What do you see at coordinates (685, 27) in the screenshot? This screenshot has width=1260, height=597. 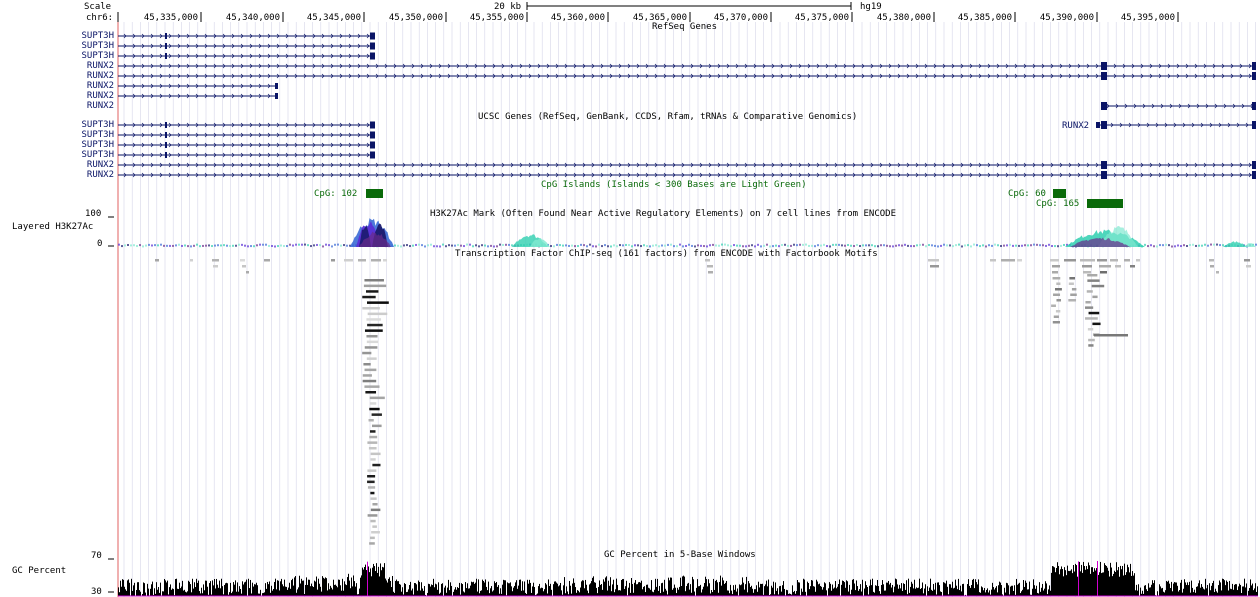 I see `refseq-track-title: RefSeq Genes` at bounding box center [685, 27].